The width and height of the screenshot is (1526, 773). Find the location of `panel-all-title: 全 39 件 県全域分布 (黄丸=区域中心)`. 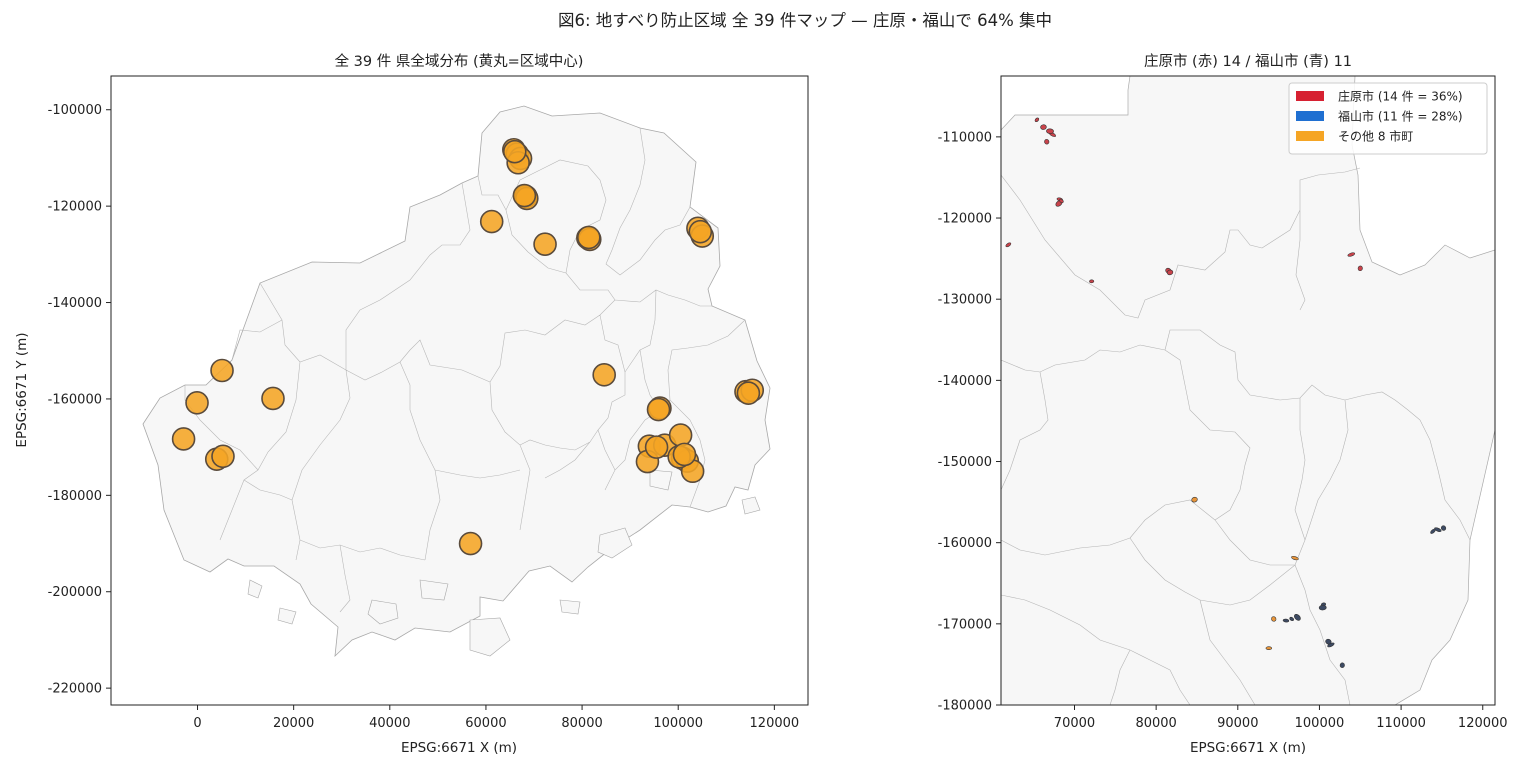

panel-all-title: 全 39 件 県全域分布 (黄丸=区域中心) is located at coordinates (459, 61).